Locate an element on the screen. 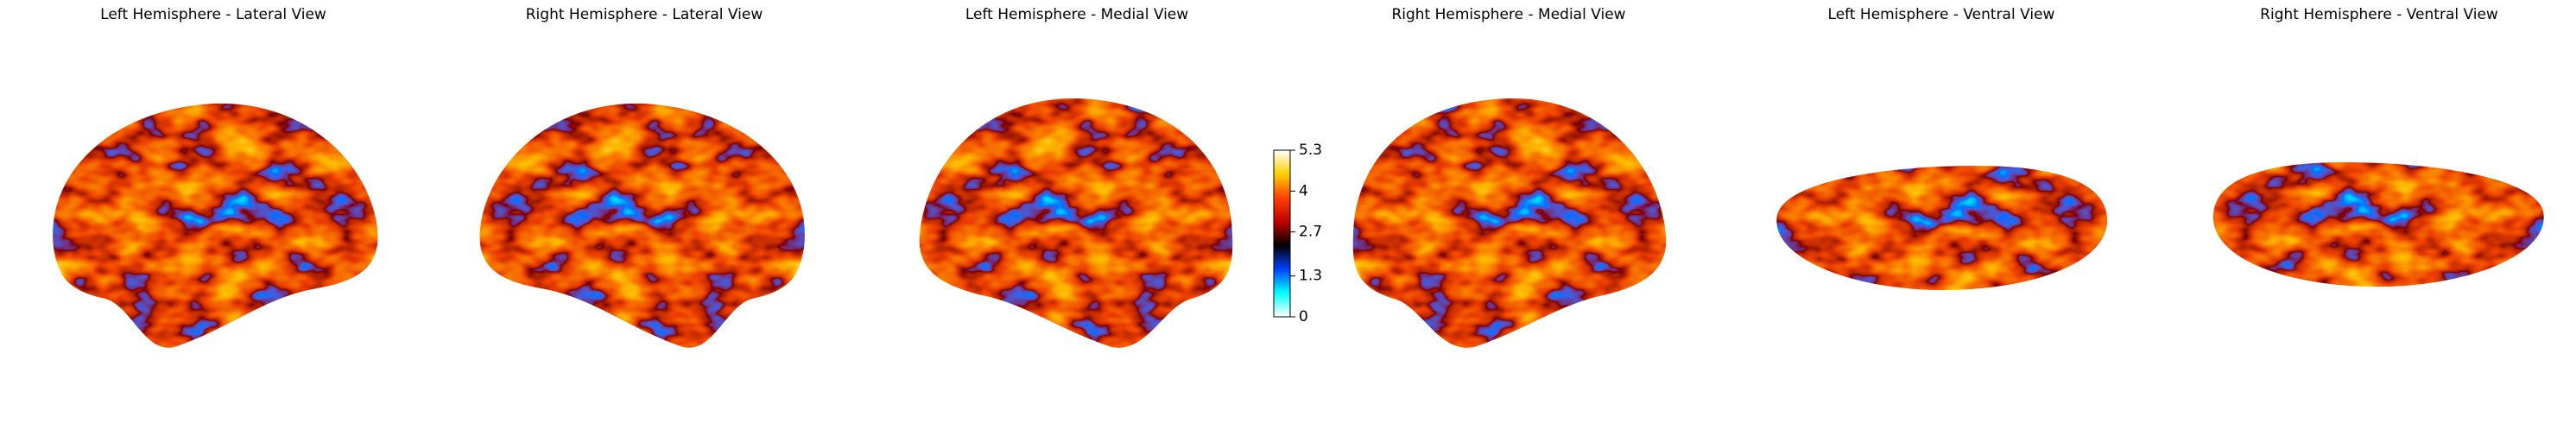  colorbar is located at coordinates (1282, 233).